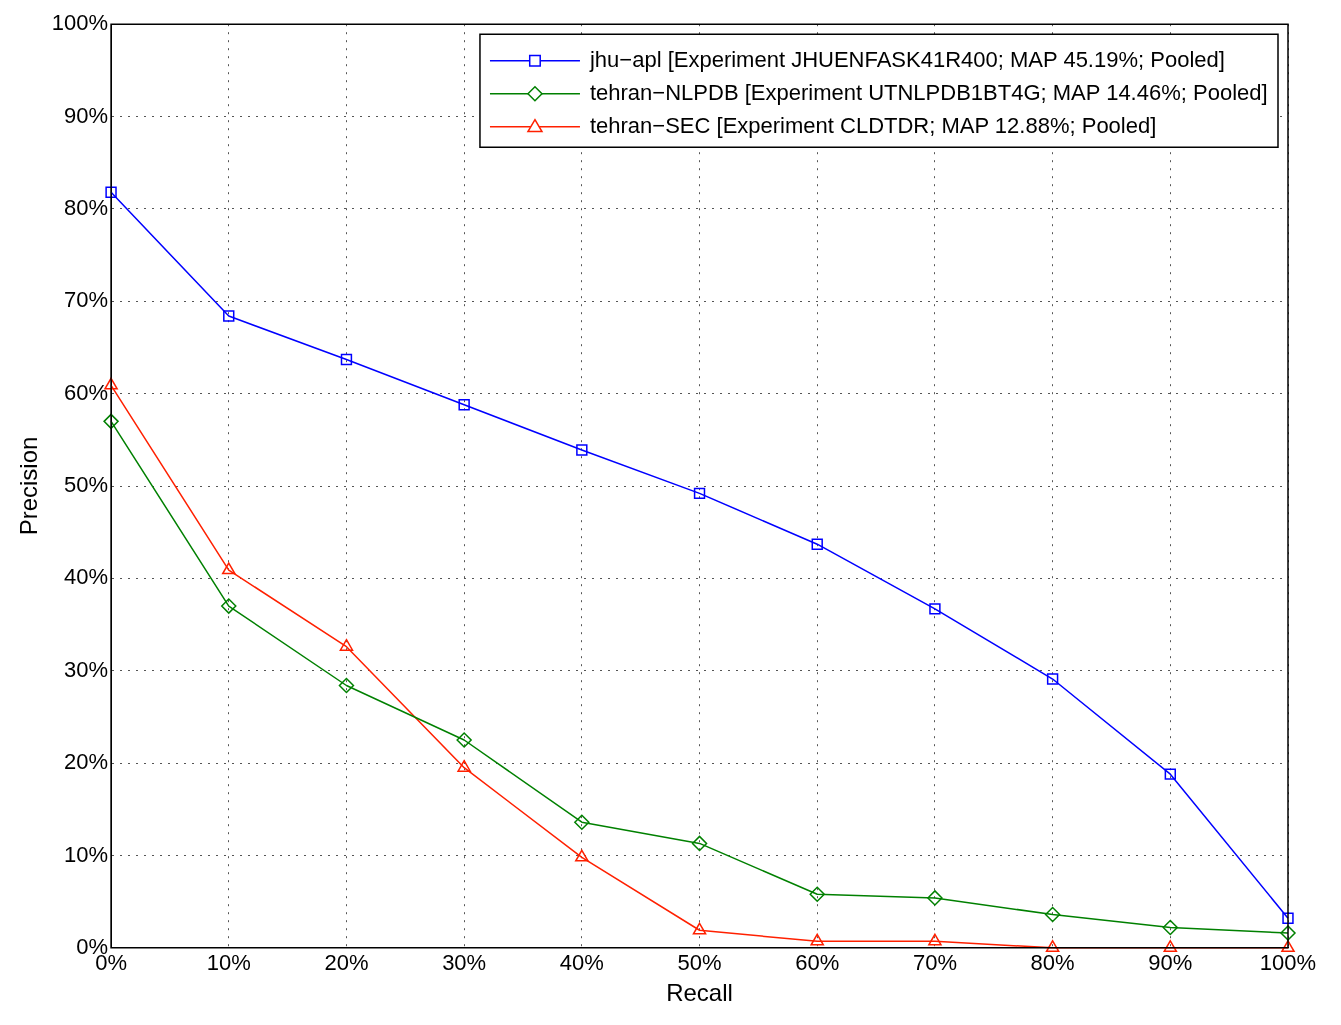 The height and width of the screenshot is (1025, 1341). I want to click on x-axis-title: Recall, so click(699, 993).